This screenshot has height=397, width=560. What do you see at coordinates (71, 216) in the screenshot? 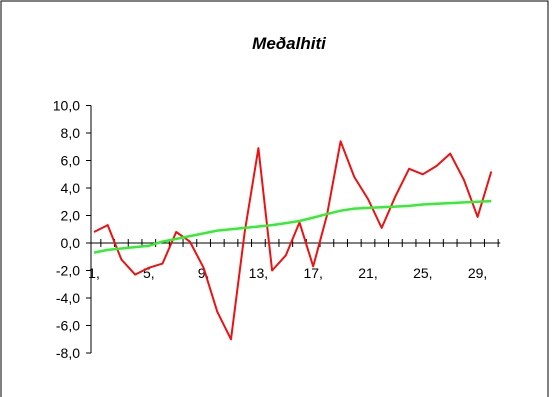
I see `y-tick-label: 2,0` at bounding box center [71, 216].